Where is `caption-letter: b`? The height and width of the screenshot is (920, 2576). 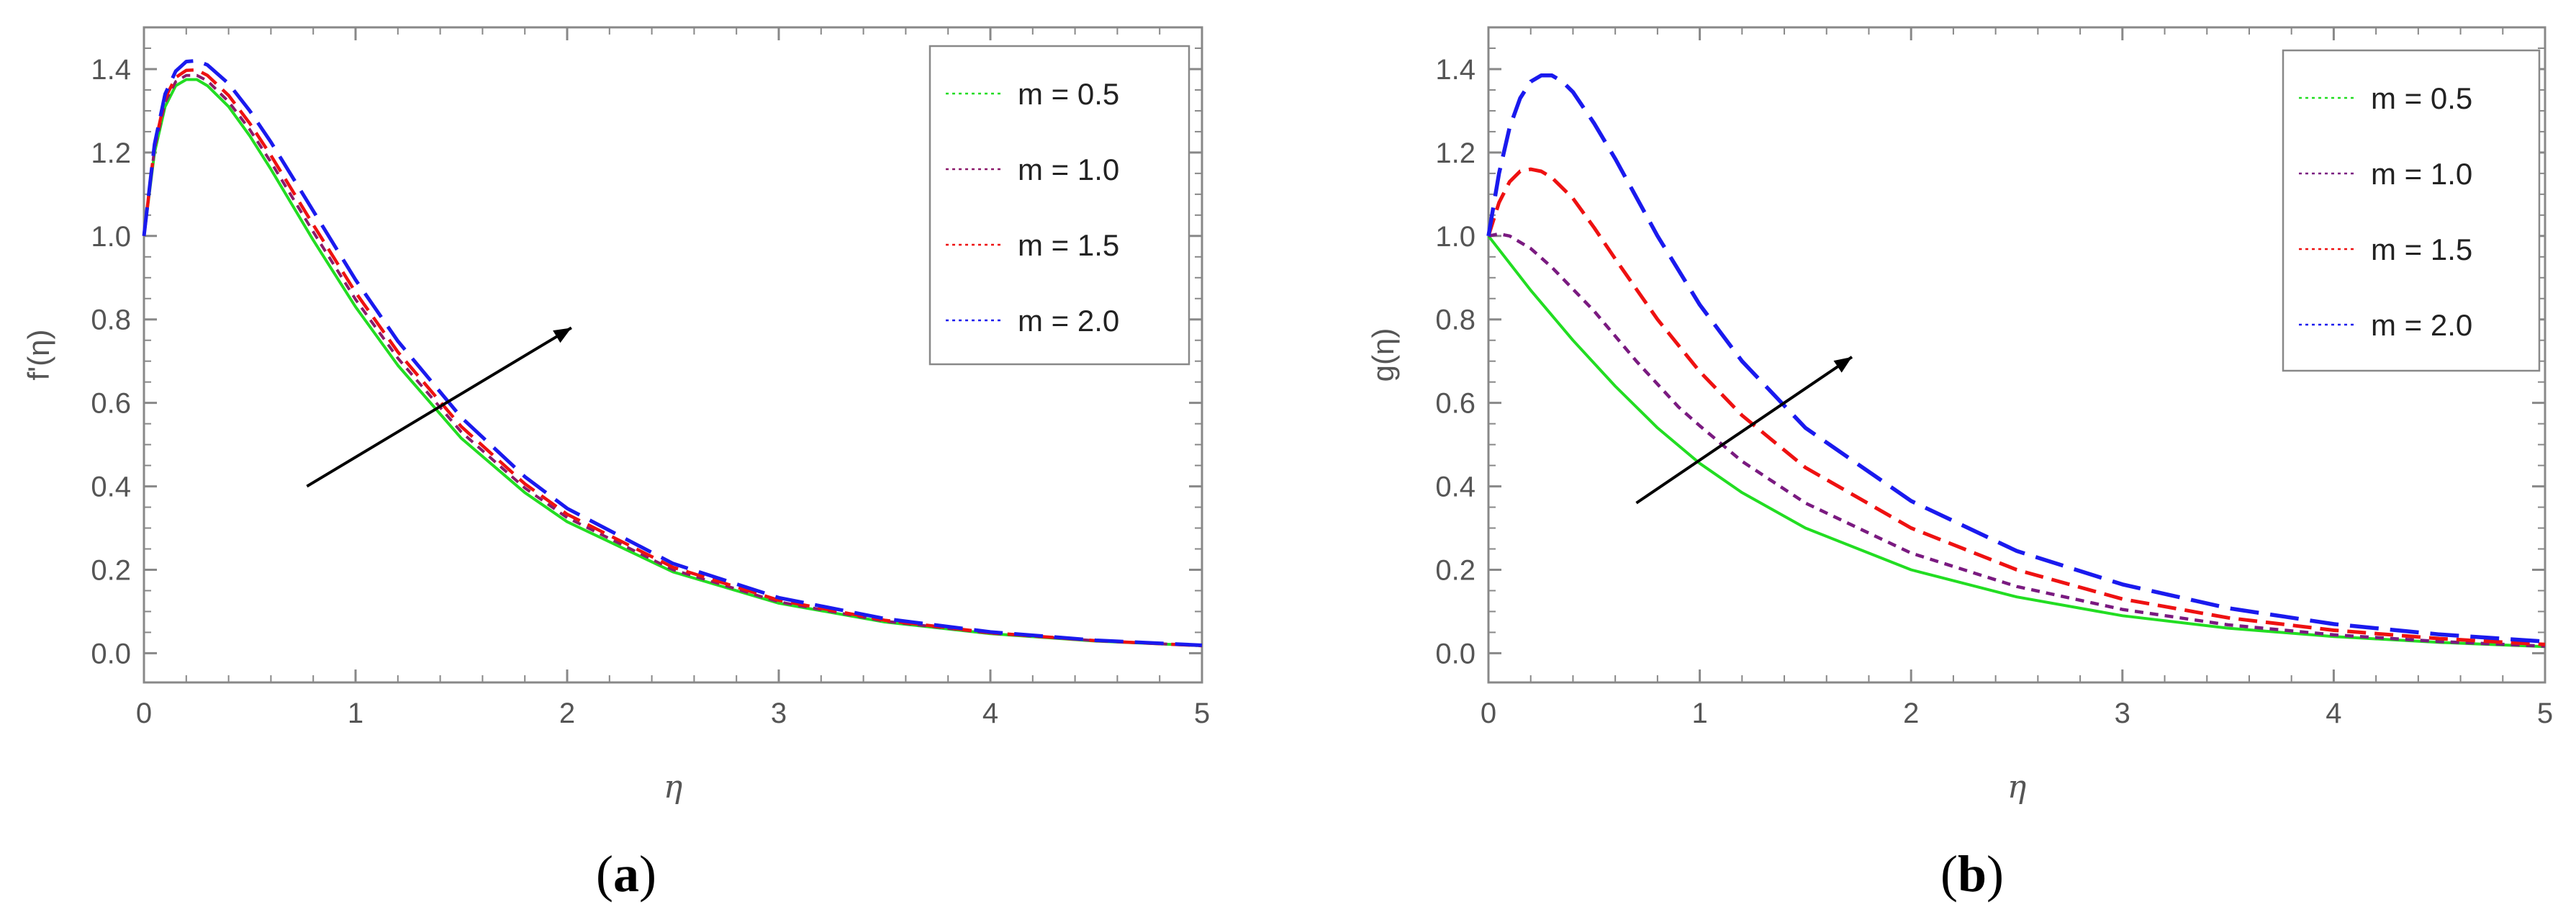 caption-letter: b is located at coordinates (1972, 874).